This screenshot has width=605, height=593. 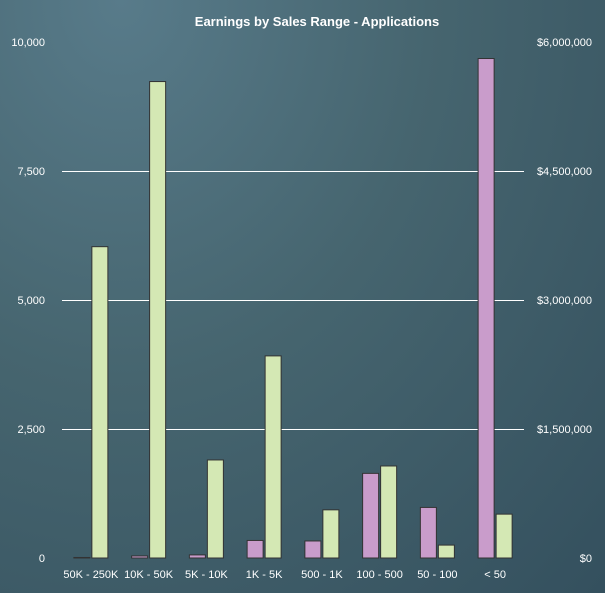 I want to click on x-tick-label: 5K - 10K, so click(x=206, y=575).